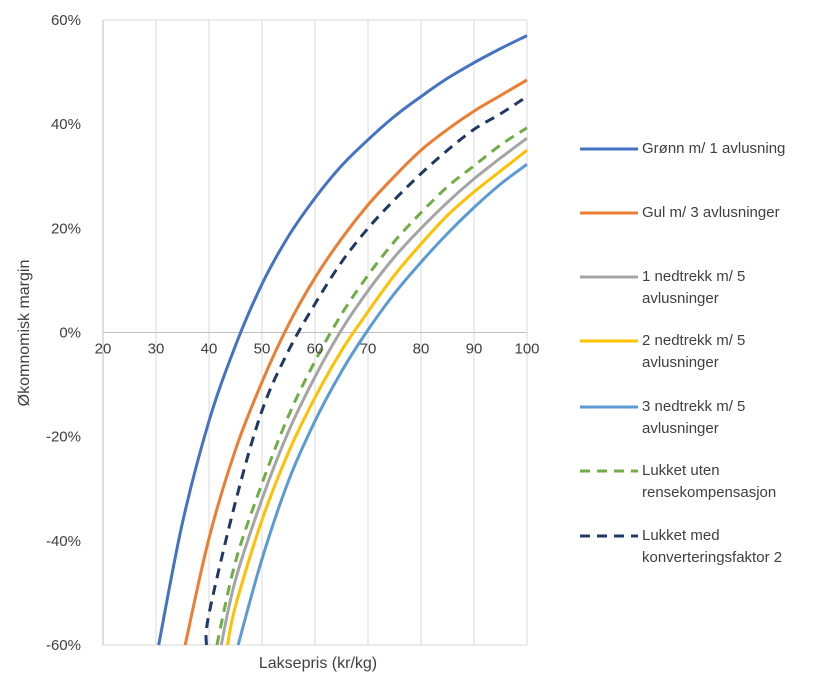 The height and width of the screenshot is (674, 834). Describe the element at coordinates (66, 124) in the screenshot. I see `y-tick-label: 40%` at that location.